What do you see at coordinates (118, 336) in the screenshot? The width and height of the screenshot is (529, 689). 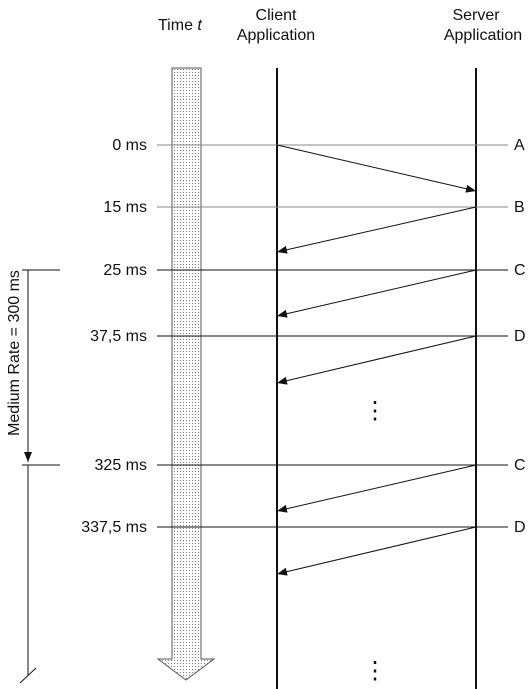 I see `time-label: 37,5 ms` at bounding box center [118, 336].